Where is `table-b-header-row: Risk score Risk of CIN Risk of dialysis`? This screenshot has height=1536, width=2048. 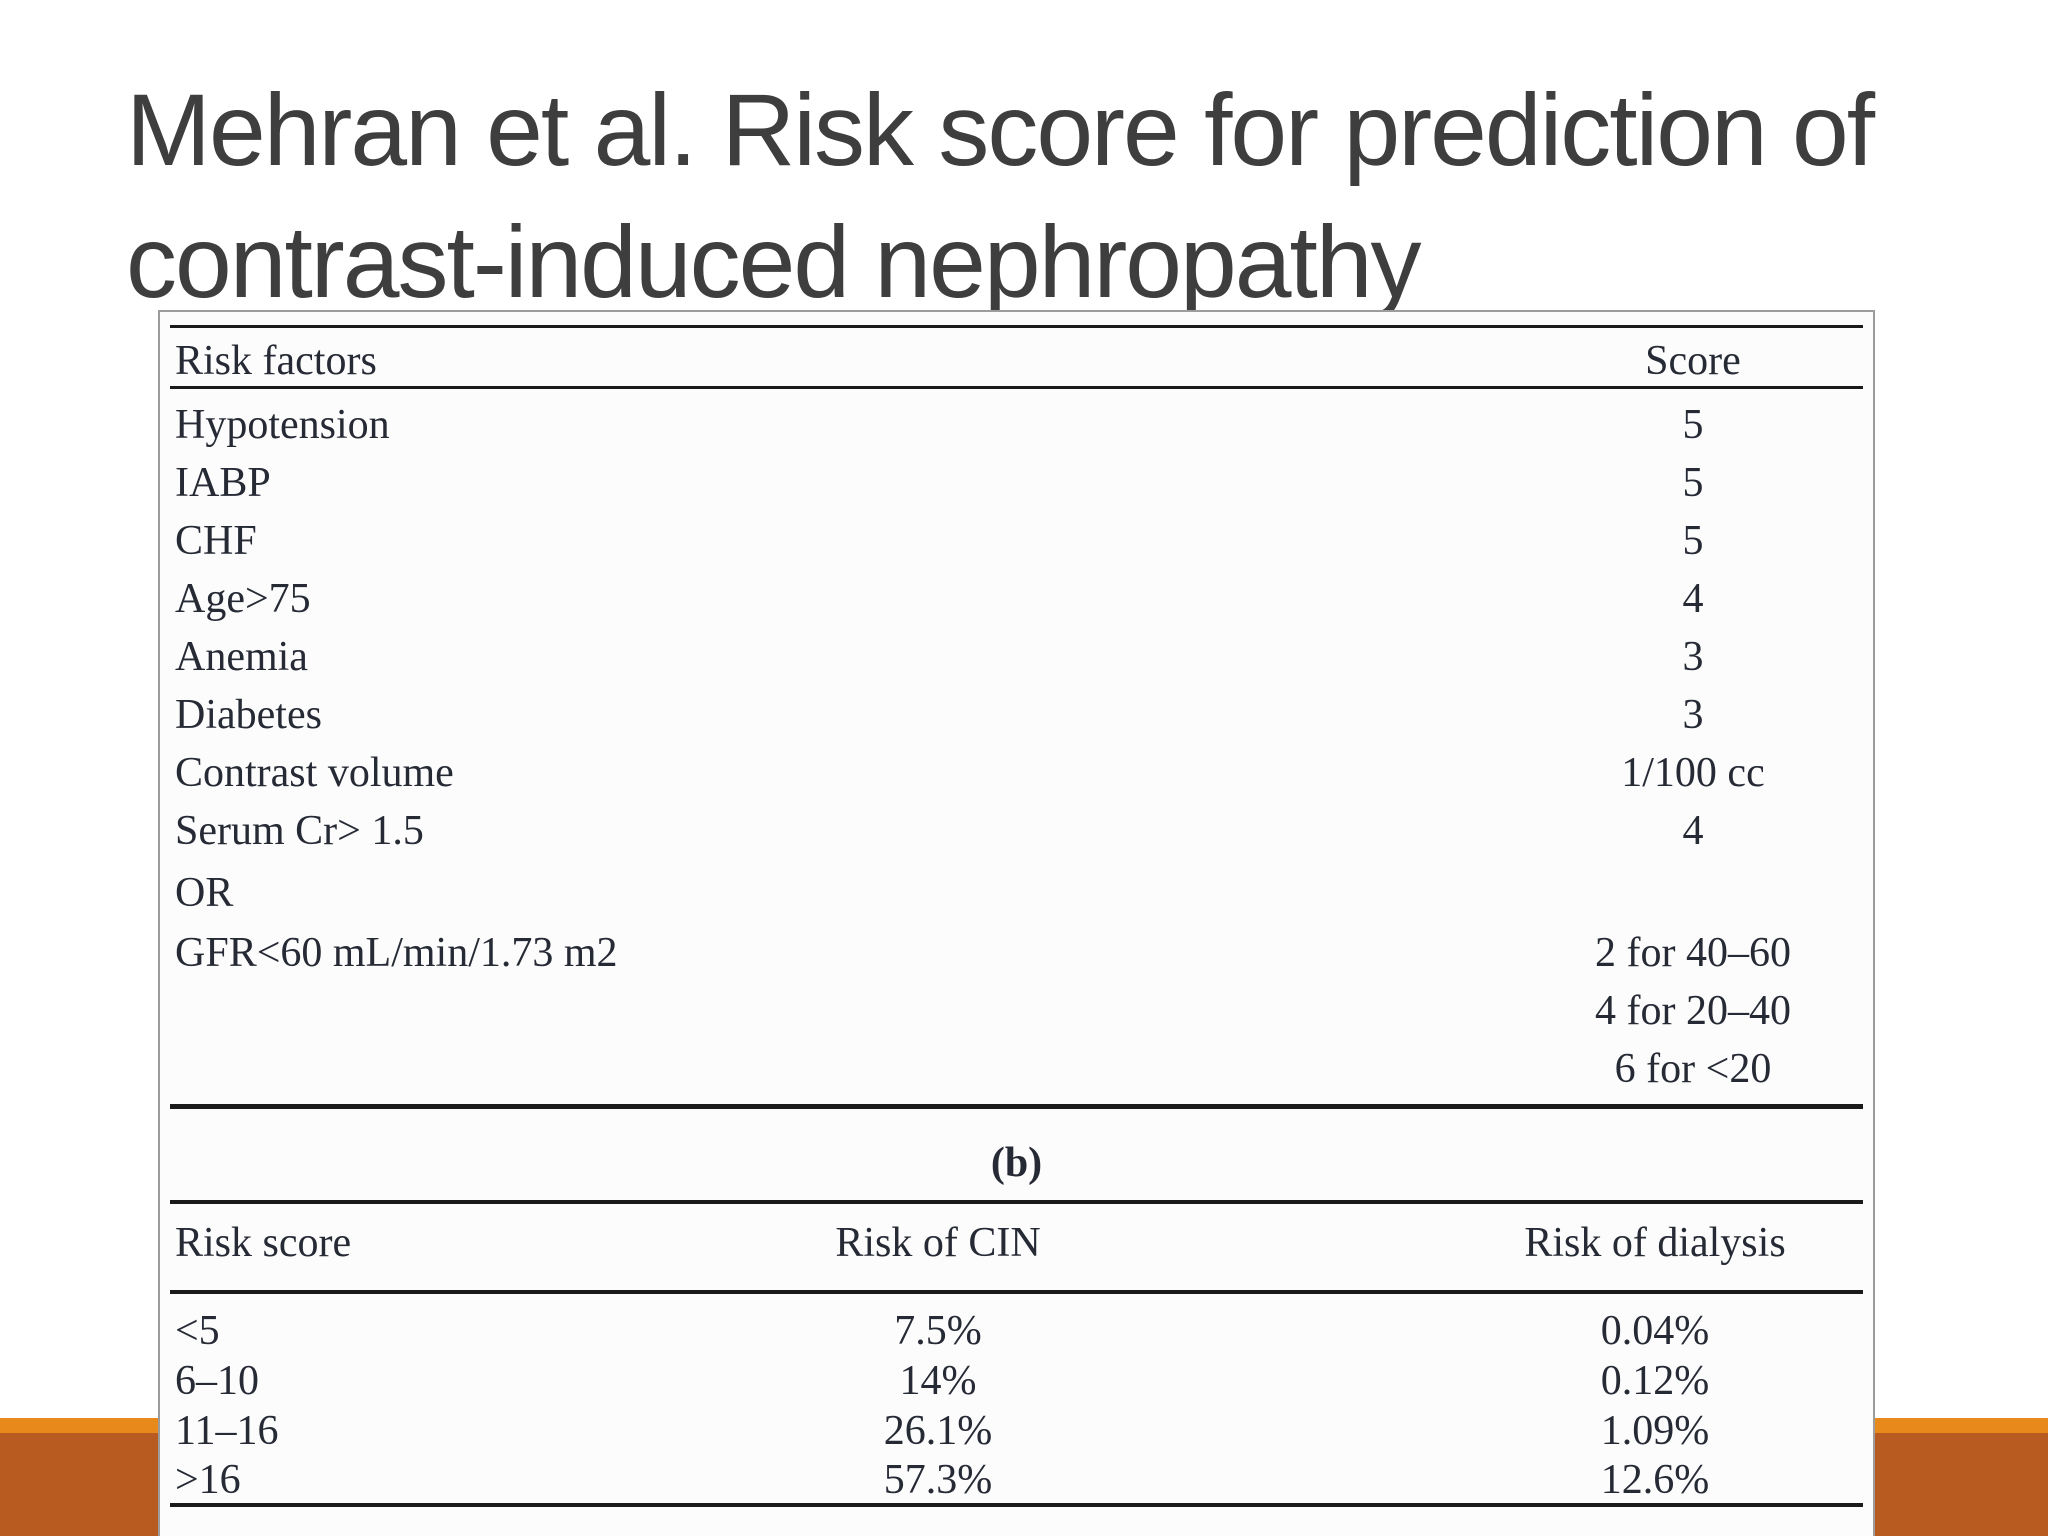 table-b-header-row: Risk score Risk of CIN Risk of dialysis is located at coordinates (1016, 1244).